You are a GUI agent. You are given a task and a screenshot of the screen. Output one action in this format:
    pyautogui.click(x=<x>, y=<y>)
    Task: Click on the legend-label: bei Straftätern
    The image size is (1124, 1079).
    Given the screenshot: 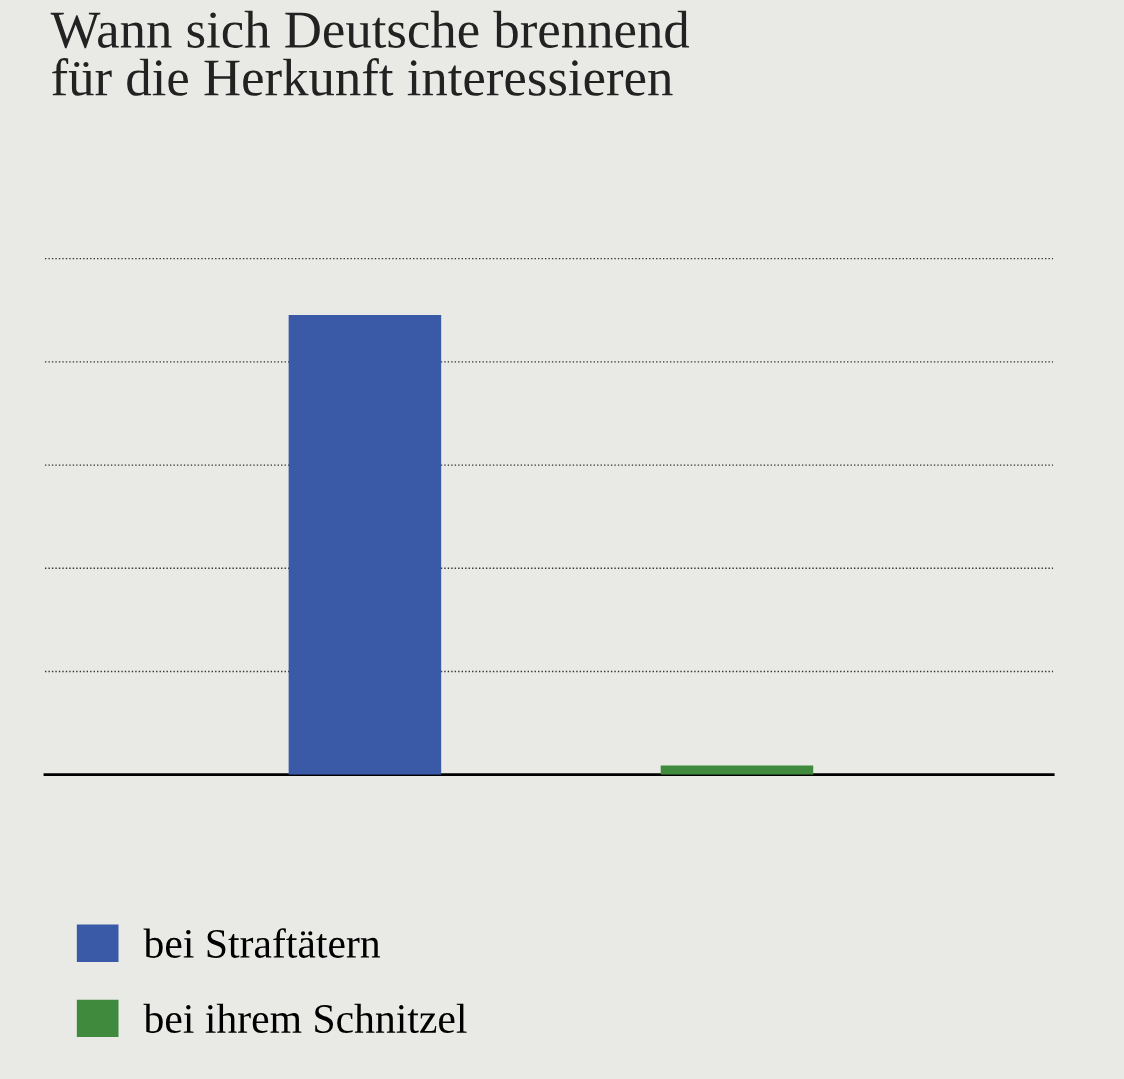 What is the action you would take?
    pyautogui.click(x=262, y=943)
    